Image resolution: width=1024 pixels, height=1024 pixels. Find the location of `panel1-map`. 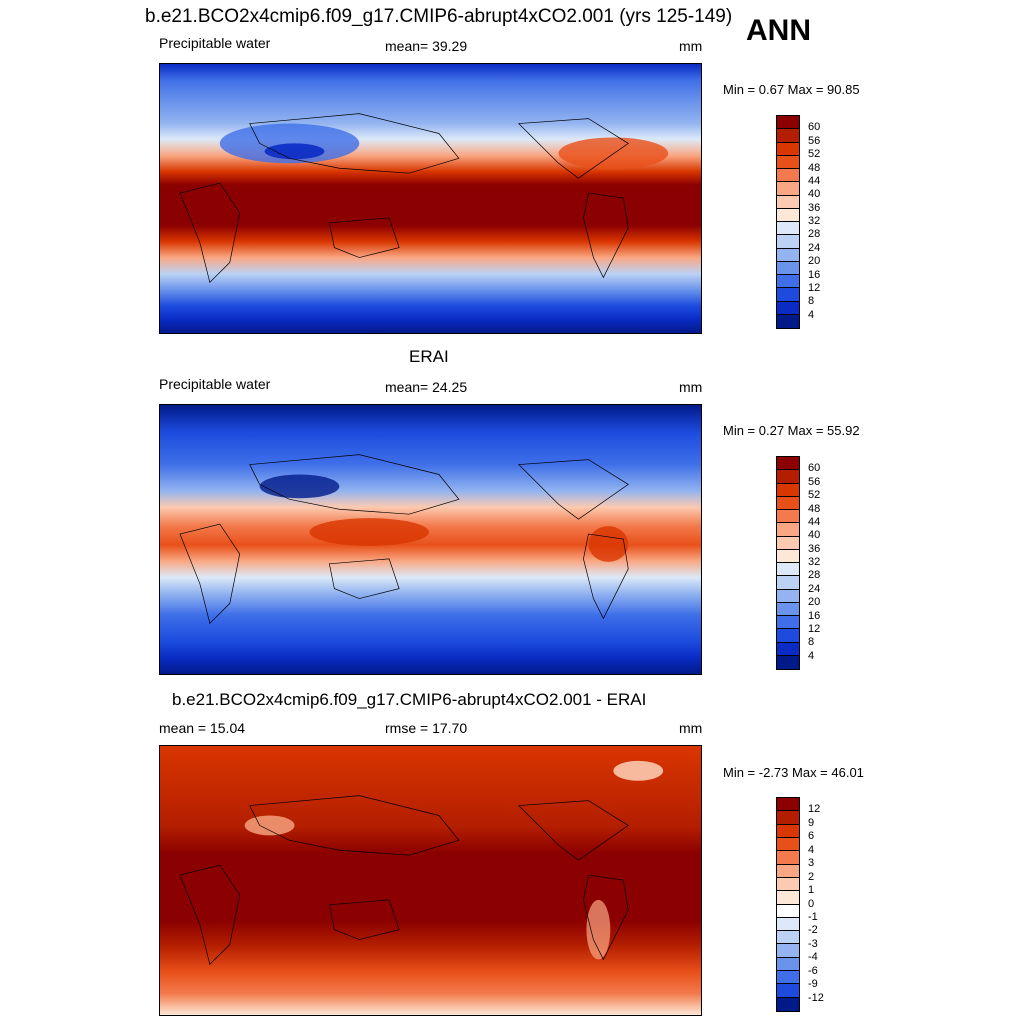

panel1-map is located at coordinates (430, 198).